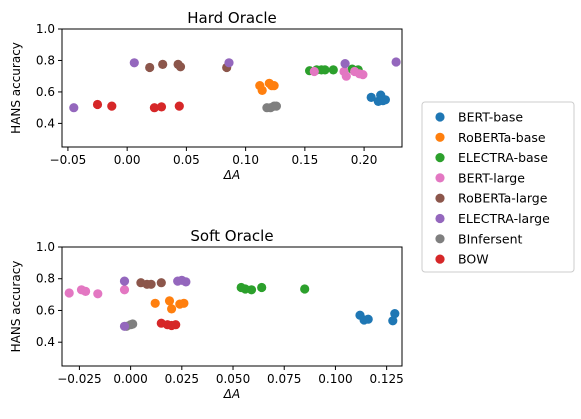  Describe the element at coordinates (182, 379) in the screenshot. I see `x-tick-label: 0.025` at that location.